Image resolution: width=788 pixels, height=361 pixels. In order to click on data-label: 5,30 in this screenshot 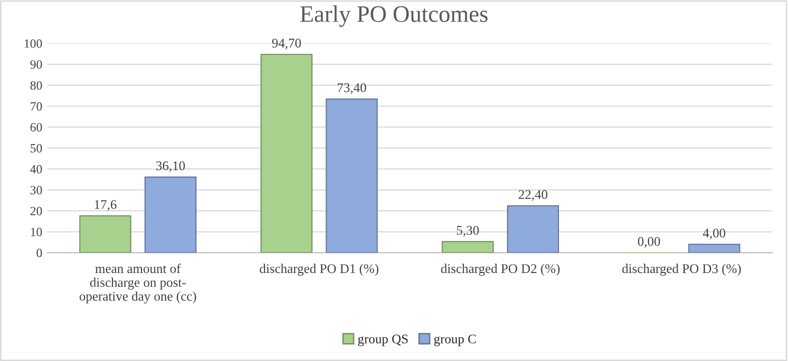, I will do `click(467, 231)`.